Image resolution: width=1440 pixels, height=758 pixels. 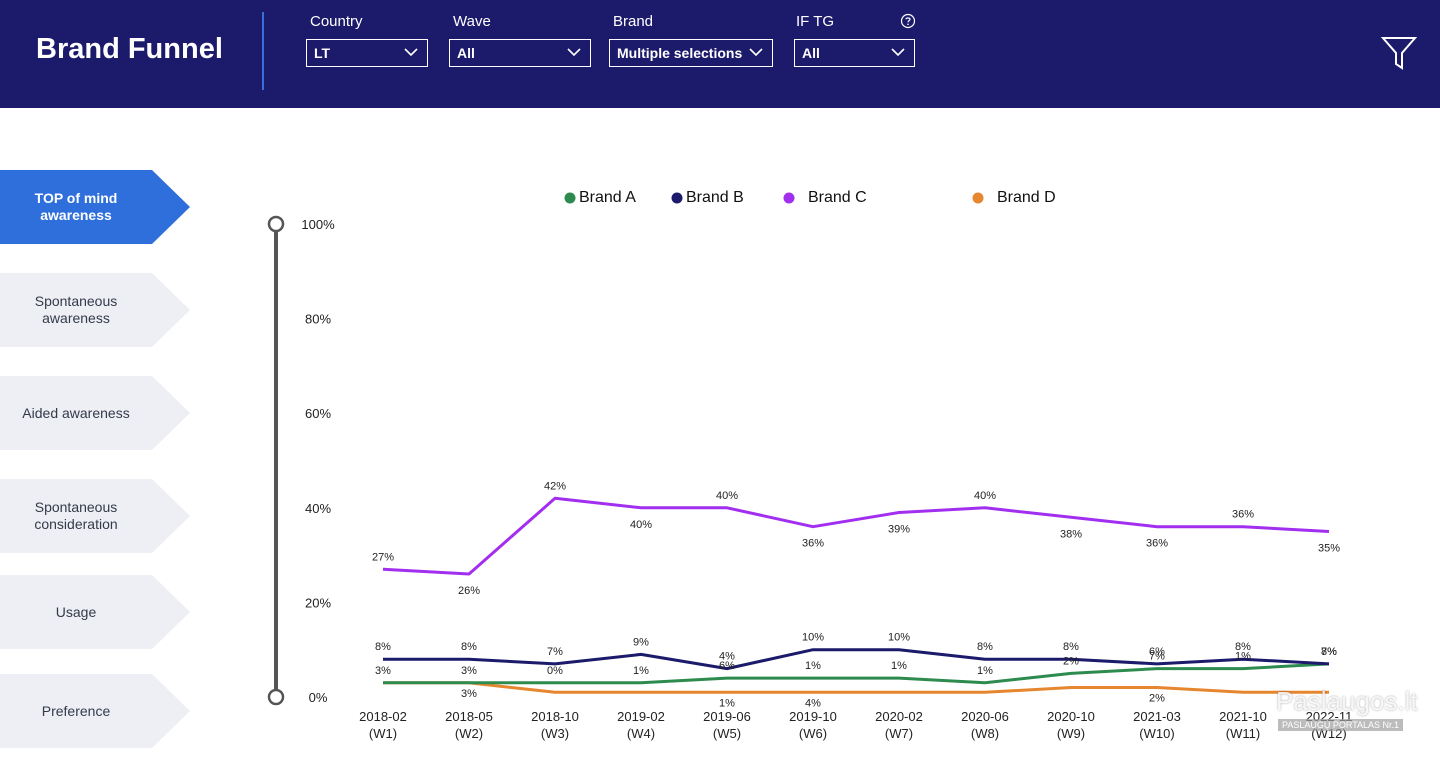 I want to click on wave-dropdown: All, so click(x=520, y=53).